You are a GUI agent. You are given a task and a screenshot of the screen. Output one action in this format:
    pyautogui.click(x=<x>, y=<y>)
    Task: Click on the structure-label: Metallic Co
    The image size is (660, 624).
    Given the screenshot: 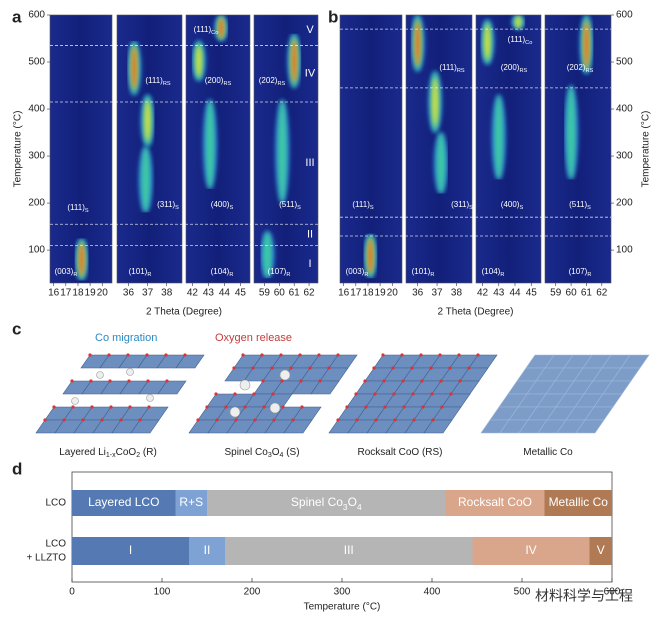 What is the action you would take?
    pyautogui.click(x=548, y=452)
    